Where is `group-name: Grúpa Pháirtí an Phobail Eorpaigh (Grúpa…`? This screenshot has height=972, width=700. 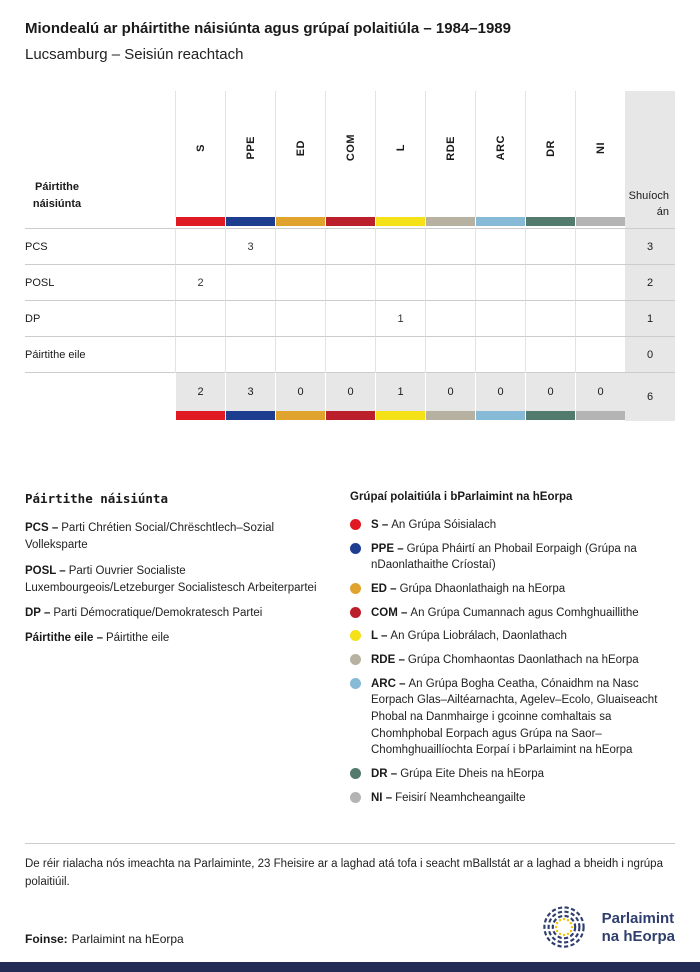
group-name: Grúpa Pháirtí an Phobail Eorpaigh (Grúpa… is located at coordinates (504, 557).